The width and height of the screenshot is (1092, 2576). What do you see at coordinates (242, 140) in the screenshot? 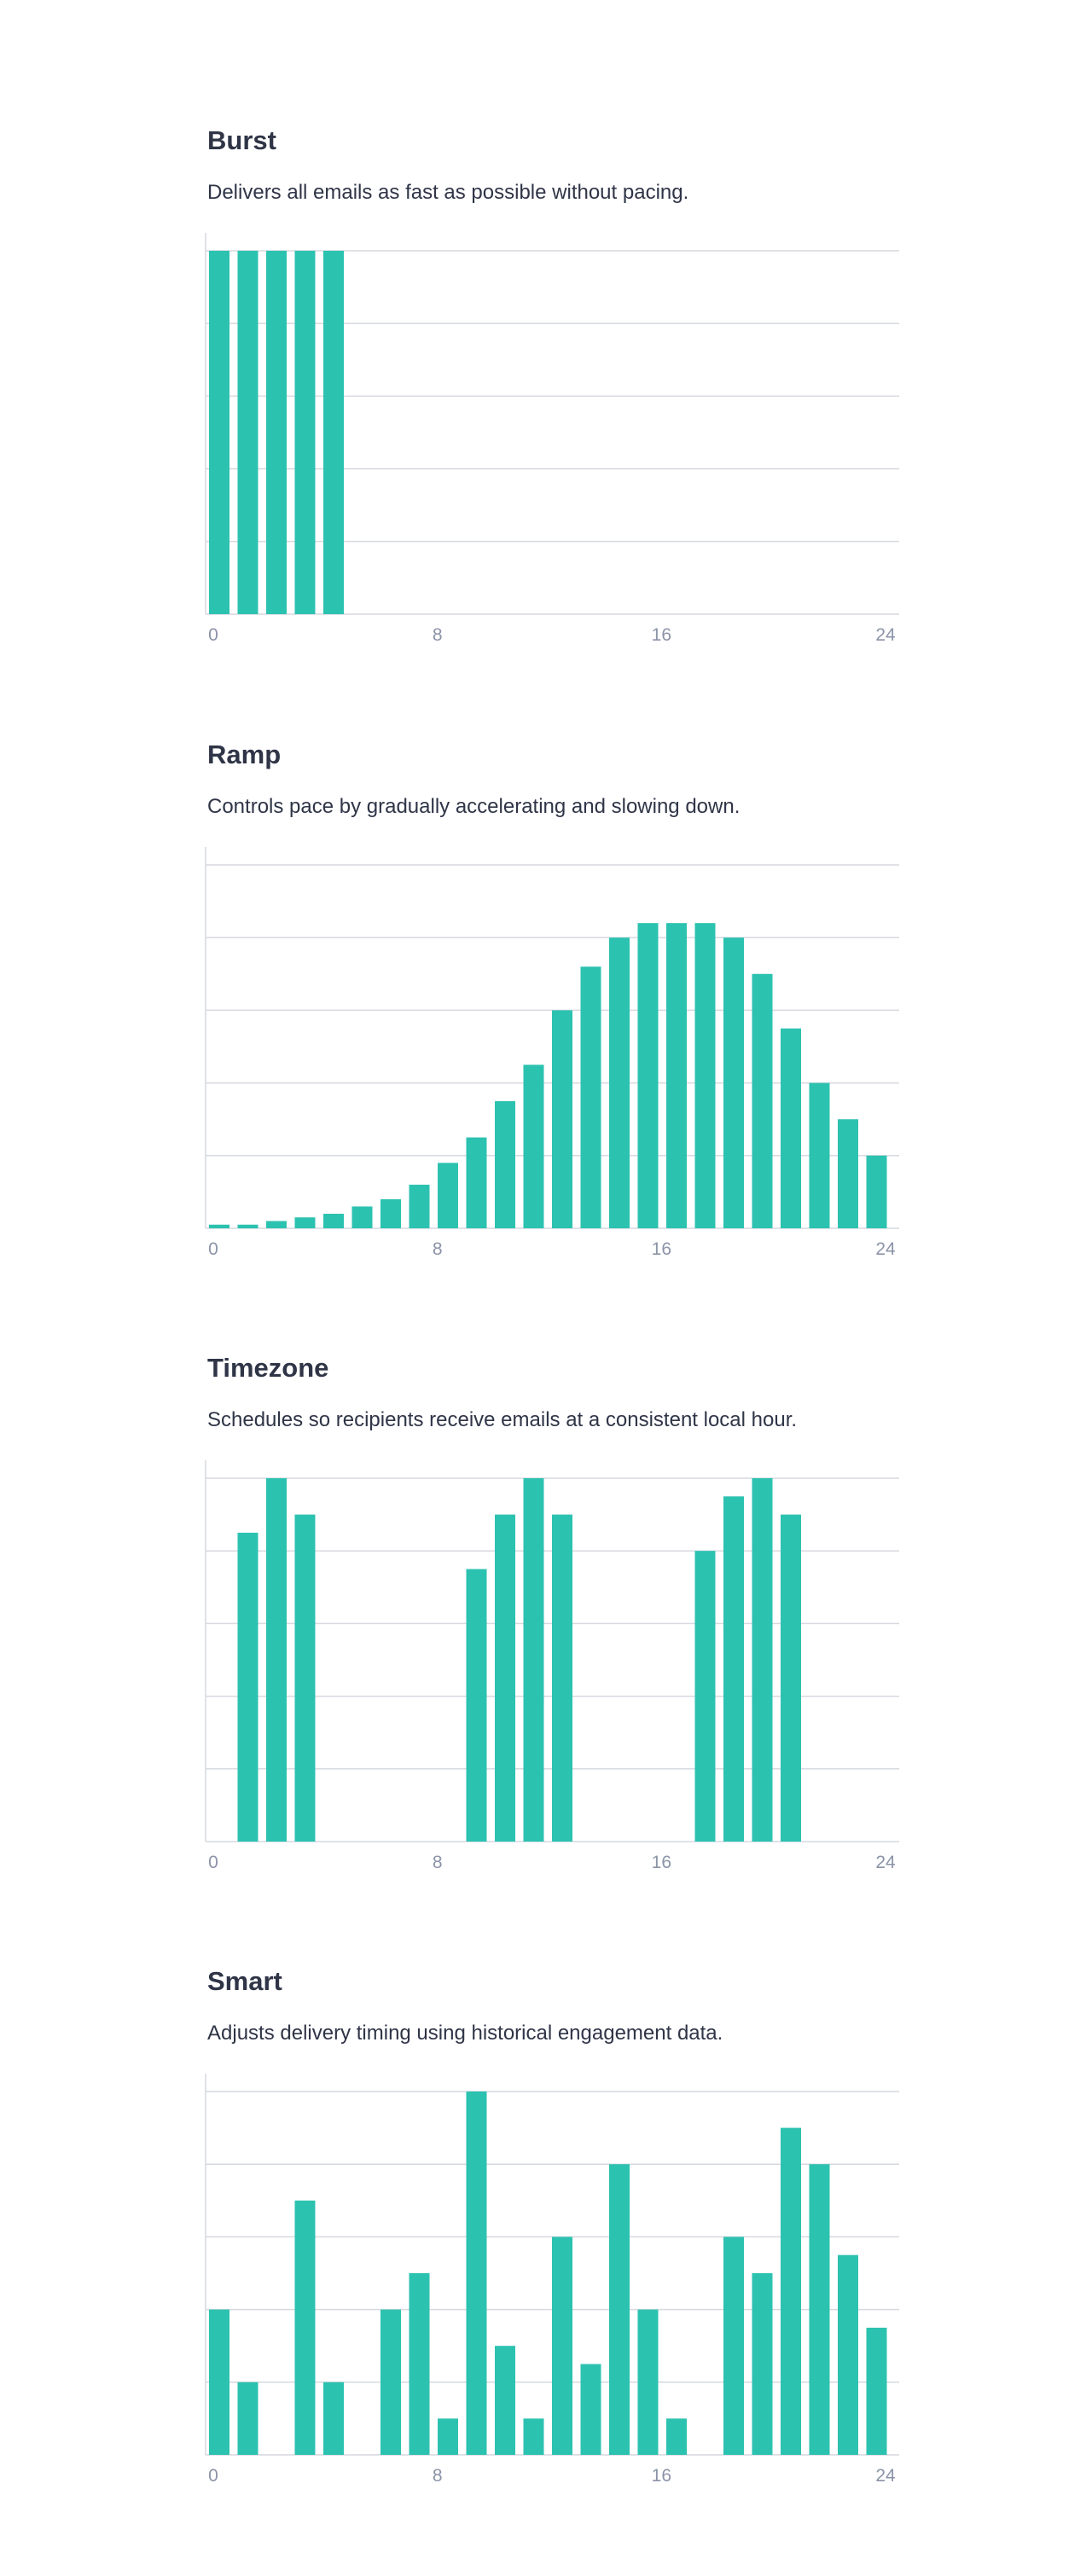
I see `chart-title: Burst` at bounding box center [242, 140].